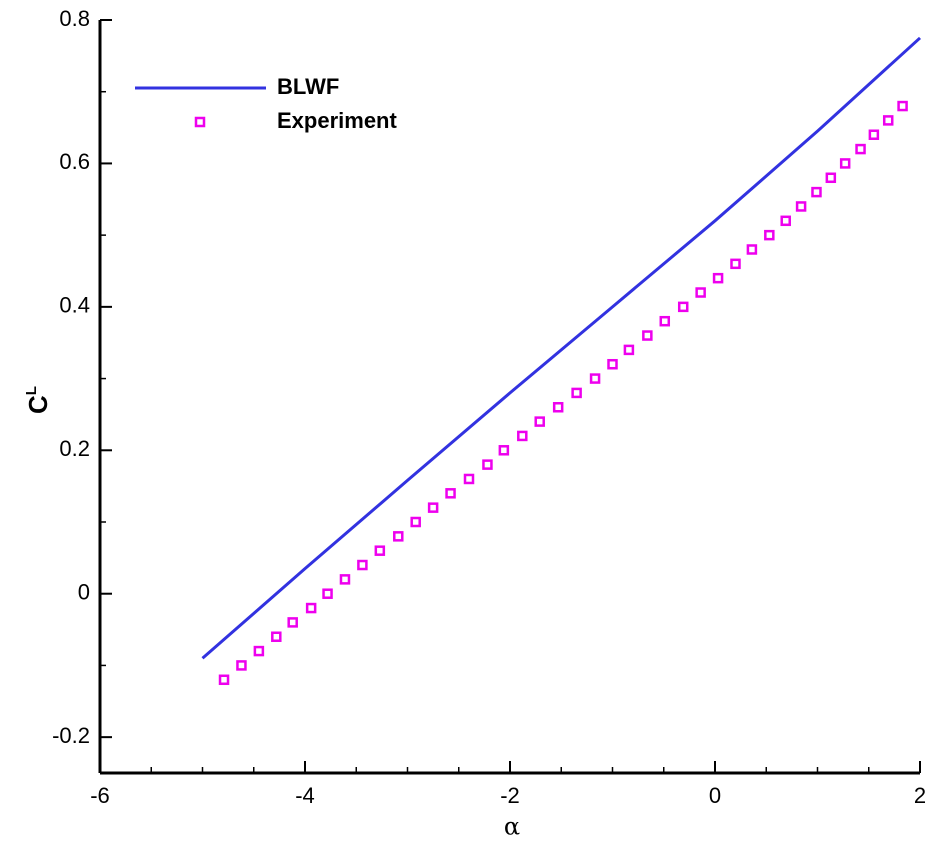  Describe the element at coordinates (100, 795) in the screenshot. I see `x-tick-label: -6` at that location.